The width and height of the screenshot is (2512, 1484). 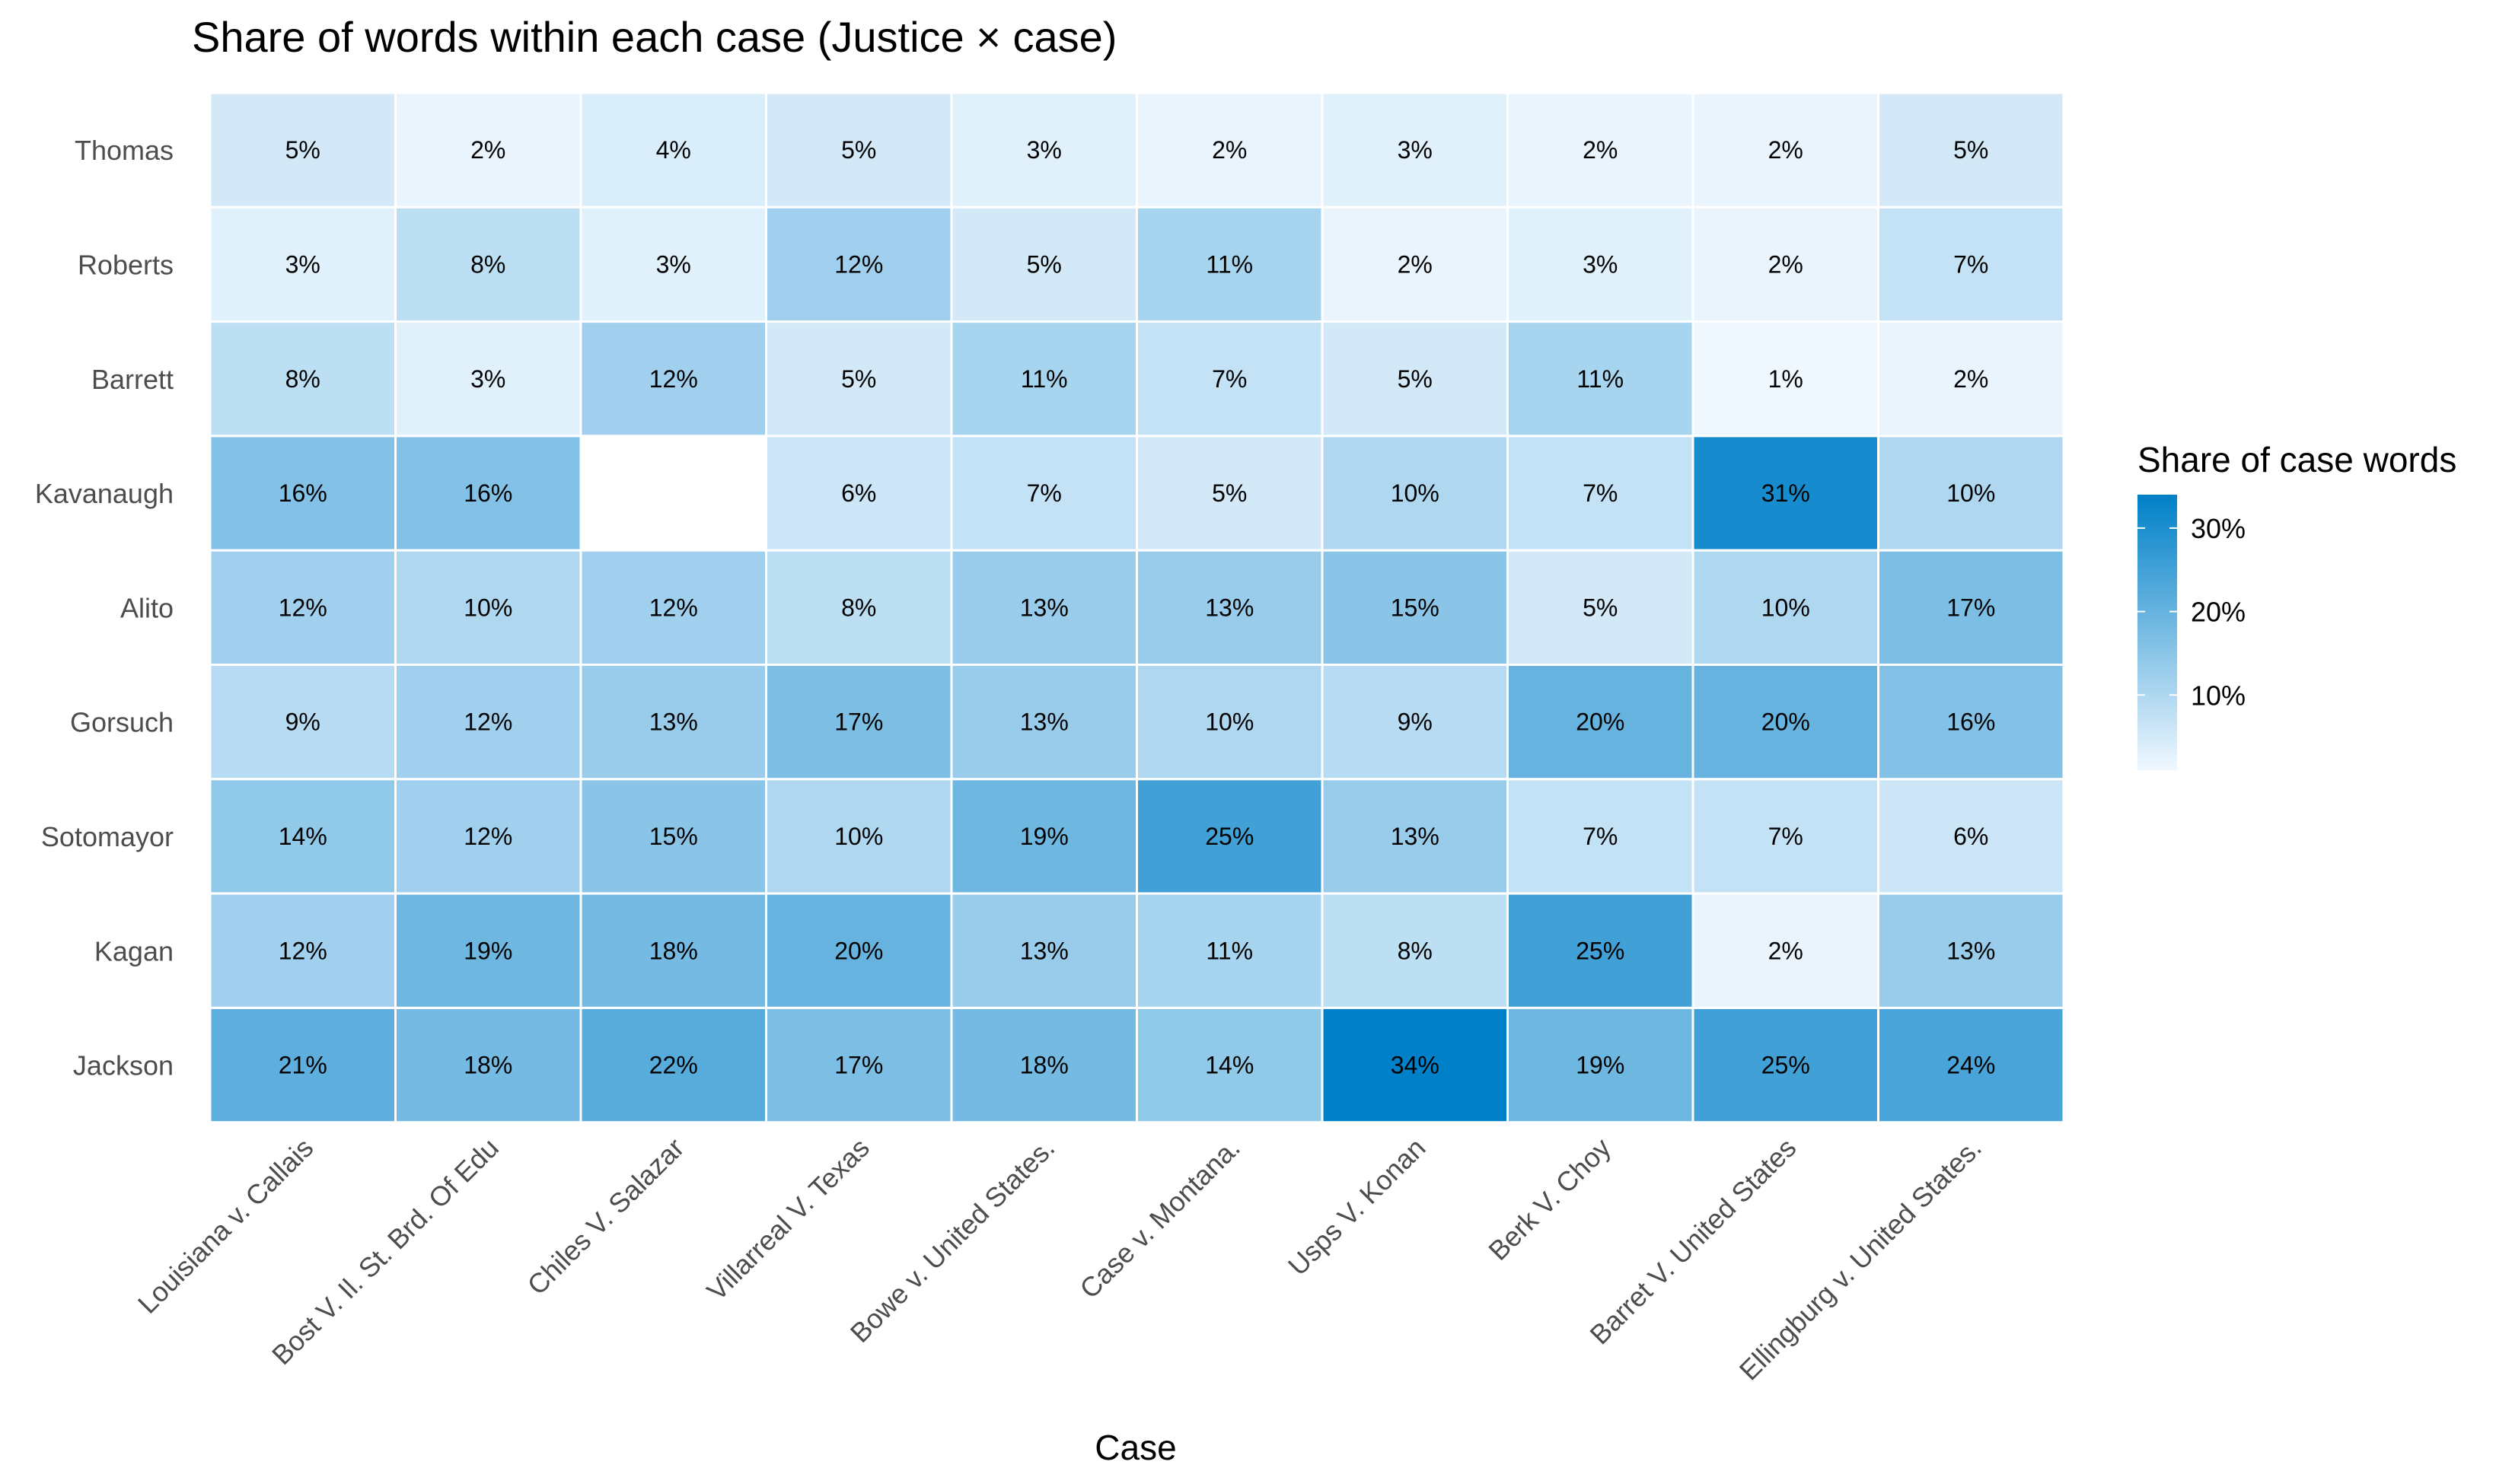 I want to click on column-label: Barret V. United States, so click(x=1692, y=1241).